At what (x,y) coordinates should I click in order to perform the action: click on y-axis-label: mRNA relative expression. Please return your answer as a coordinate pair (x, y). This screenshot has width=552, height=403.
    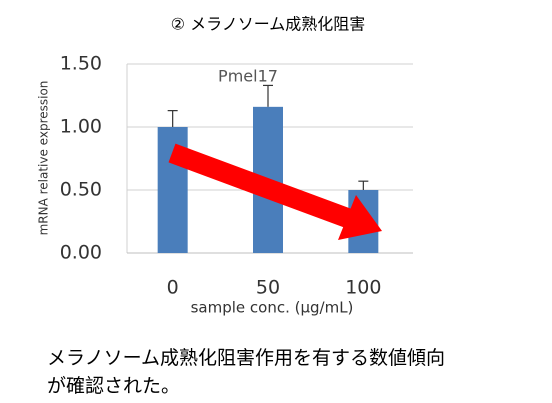
    Looking at the image, I should click on (44, 158).